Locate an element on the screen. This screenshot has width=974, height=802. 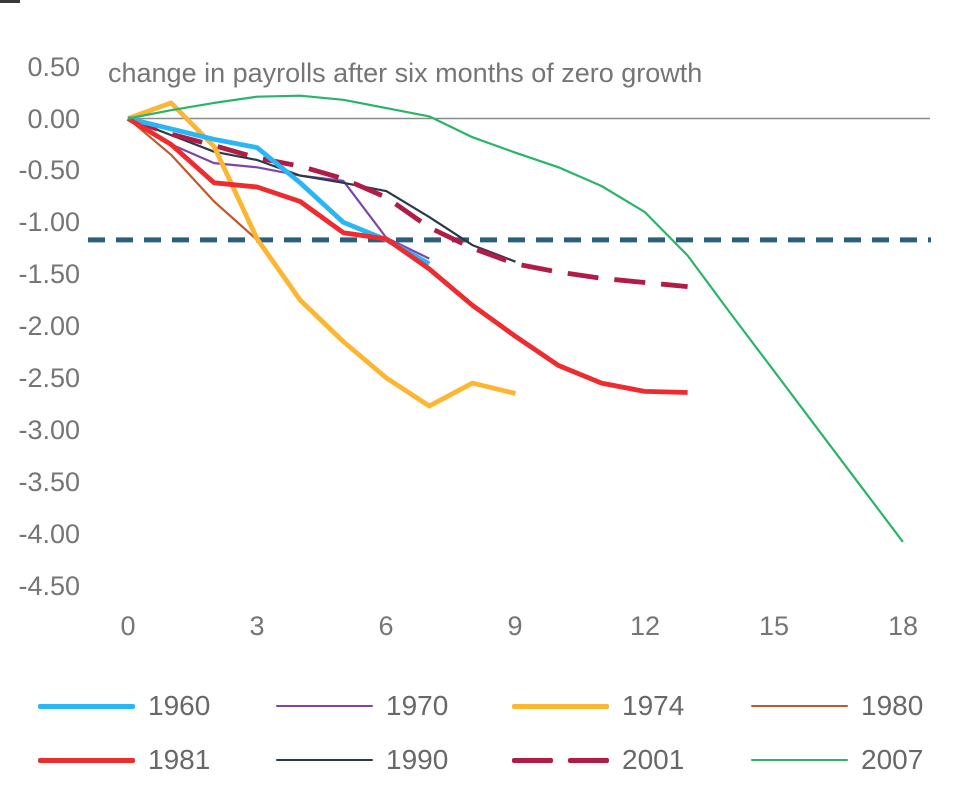
legend-label-2001: 2001 is located at coordinates (653, 759).